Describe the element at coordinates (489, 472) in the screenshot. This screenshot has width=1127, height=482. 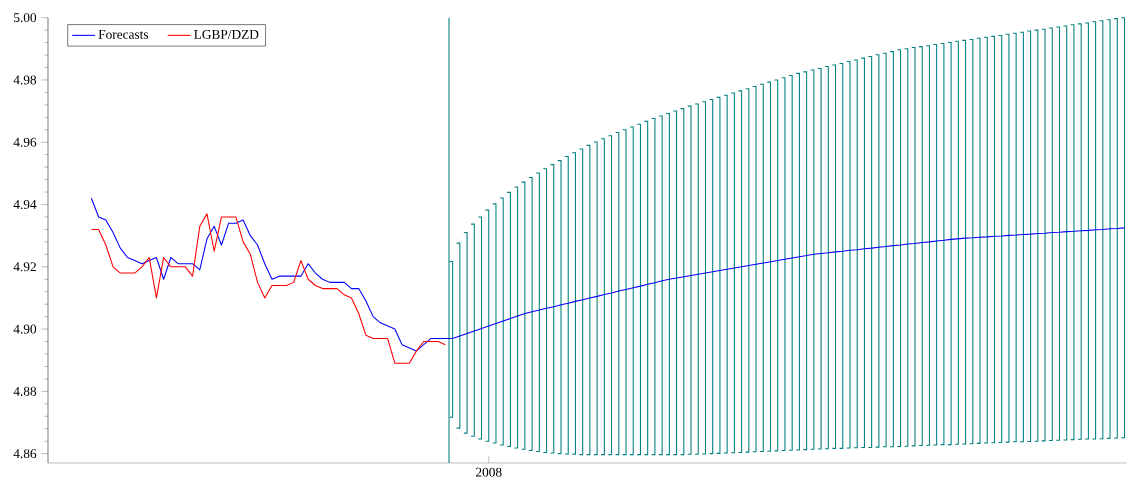
I see `x-tick-label: 2008` at that location.